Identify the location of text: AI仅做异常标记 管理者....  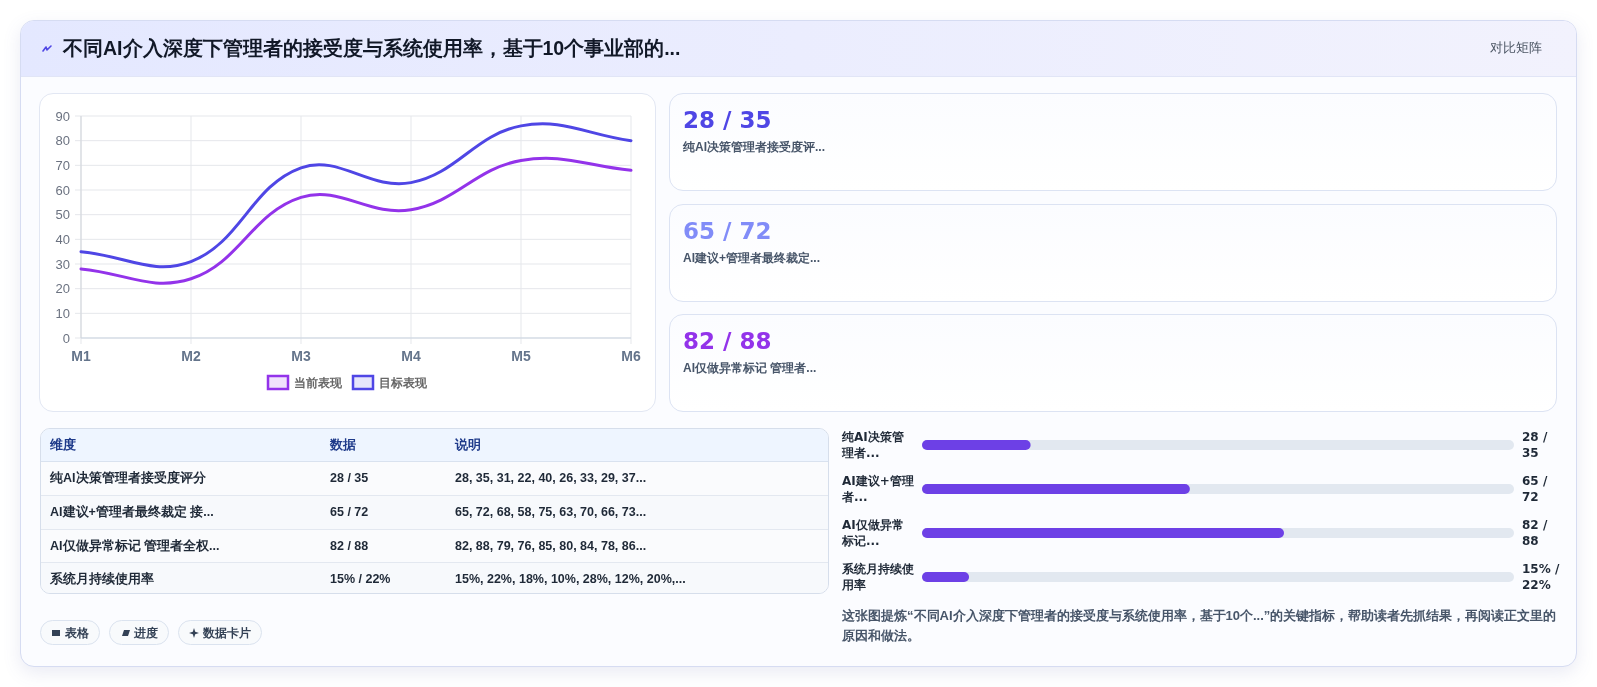
(750, 368).